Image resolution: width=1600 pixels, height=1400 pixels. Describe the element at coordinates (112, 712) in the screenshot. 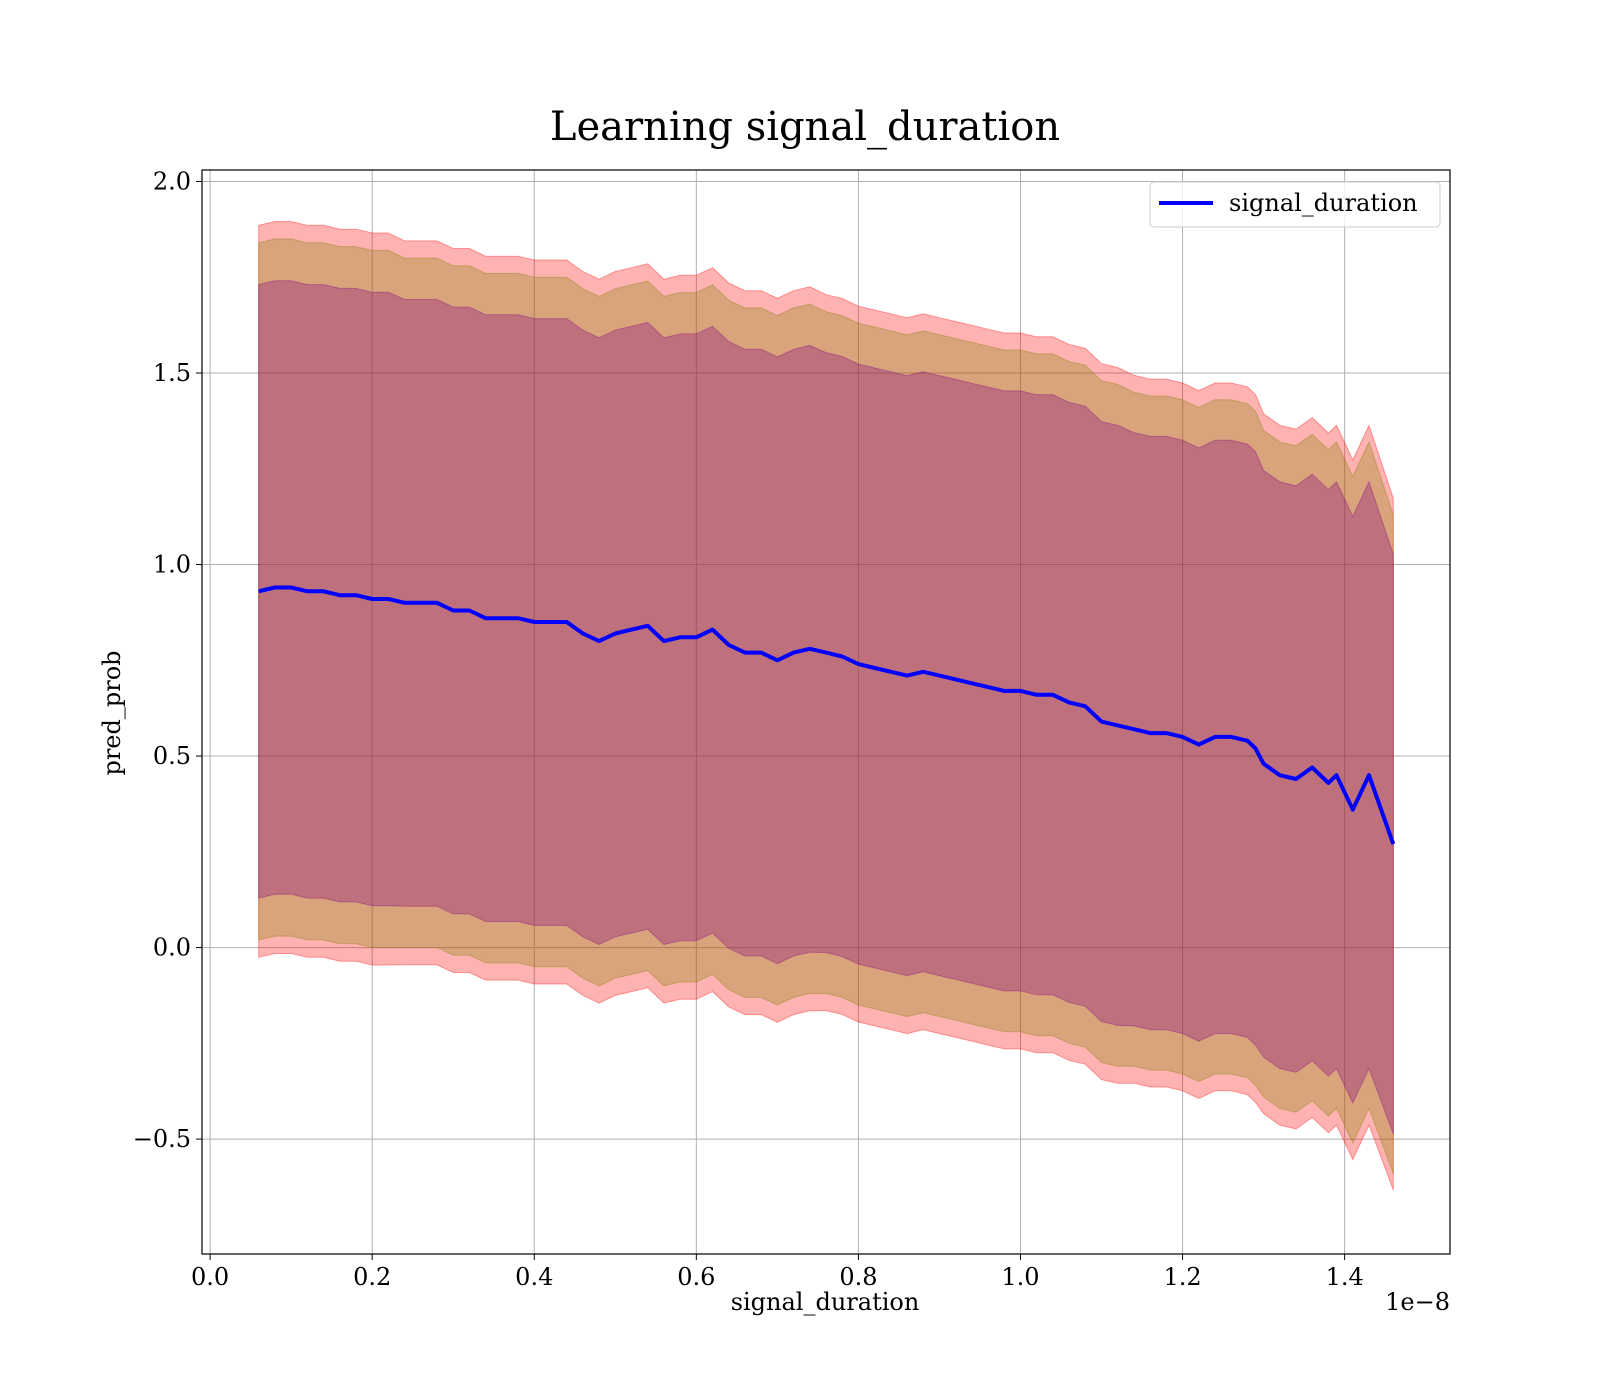

I see `y-axis-label: pred_prob` at that location.